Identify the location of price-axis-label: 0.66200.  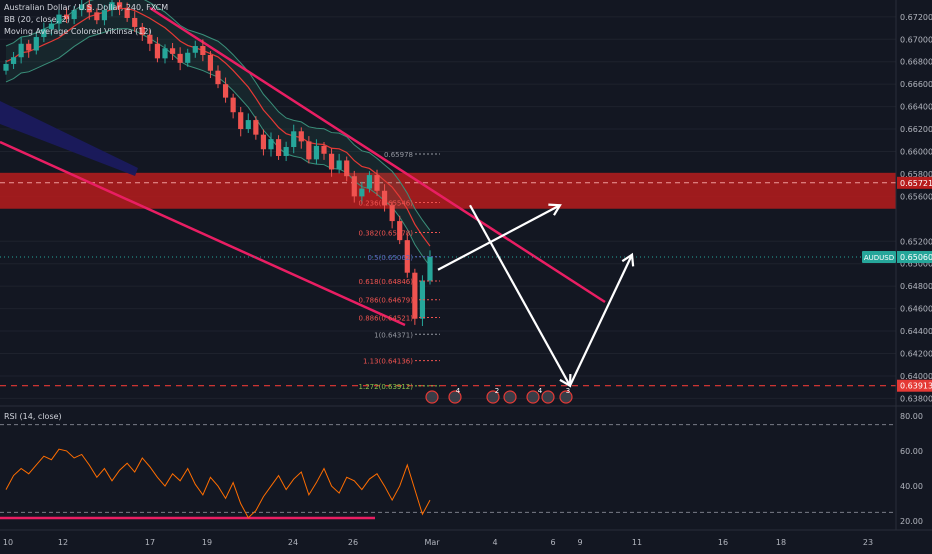
(916, 129).